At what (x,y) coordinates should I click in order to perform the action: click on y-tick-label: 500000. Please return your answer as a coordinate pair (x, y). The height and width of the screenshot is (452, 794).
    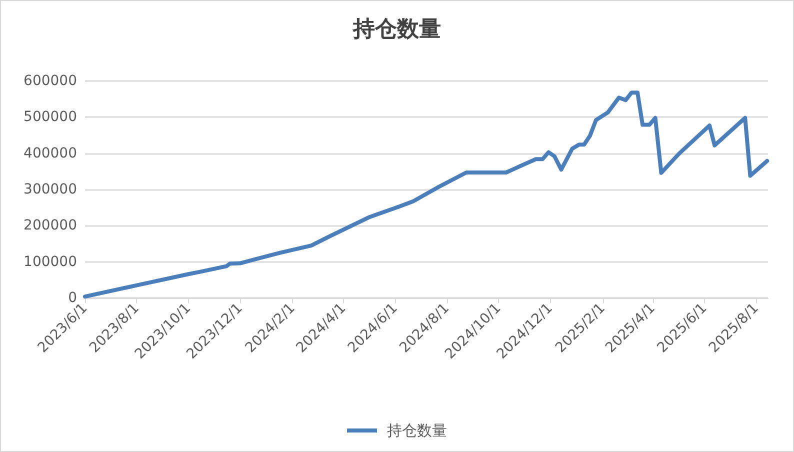
    Looking at the image, I should click on (50, 117).